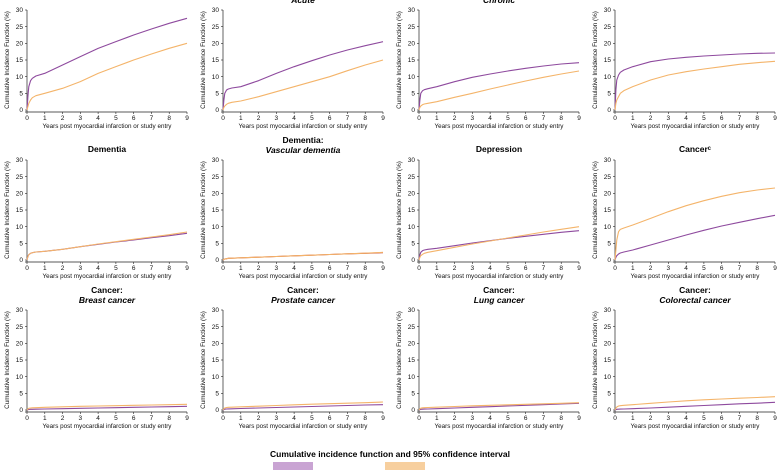 The height and width of the screenshot is (470, 780). Describe the element at coordinates (303, 150) in the screenshot. I see `panel-subtitle: Vascular dementia` at that location.